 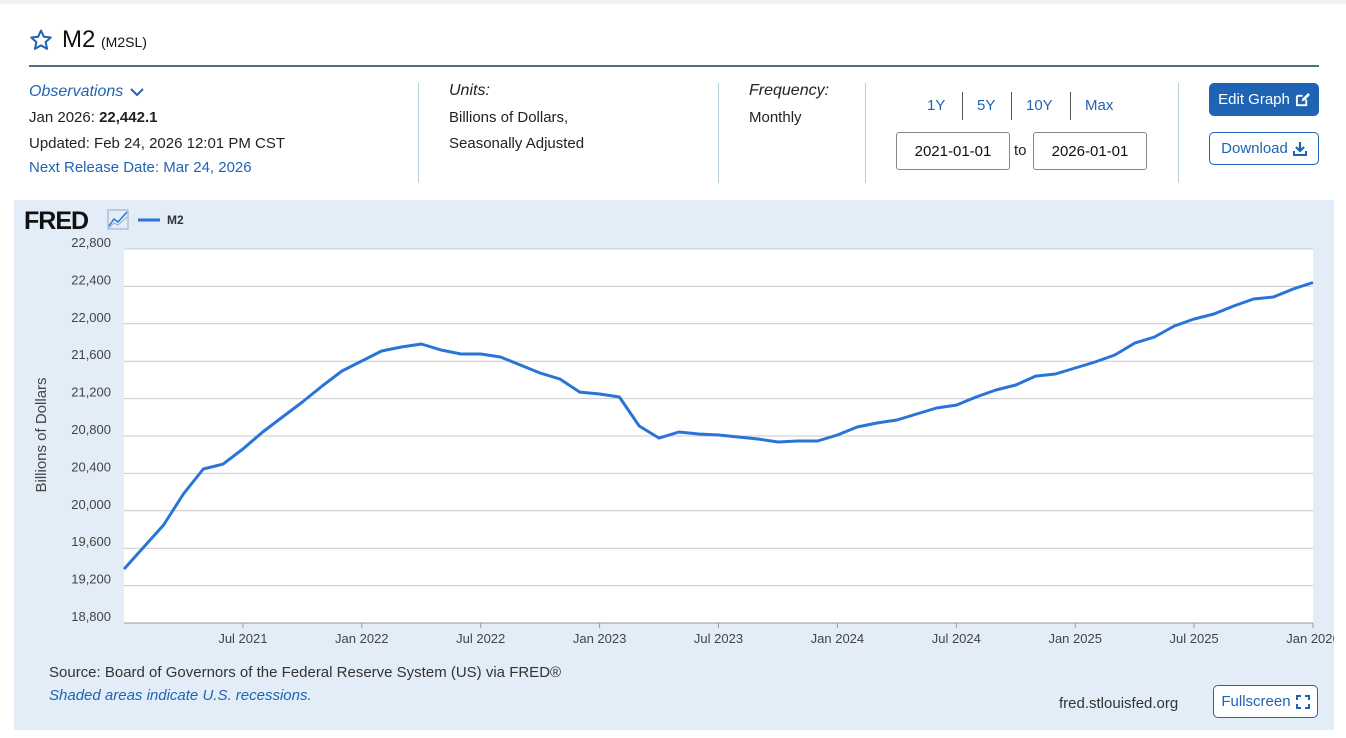 What do you see at coordinates (118, 219) in the screenshot?
I see `logo-icon` at bounding box center [118, 219].